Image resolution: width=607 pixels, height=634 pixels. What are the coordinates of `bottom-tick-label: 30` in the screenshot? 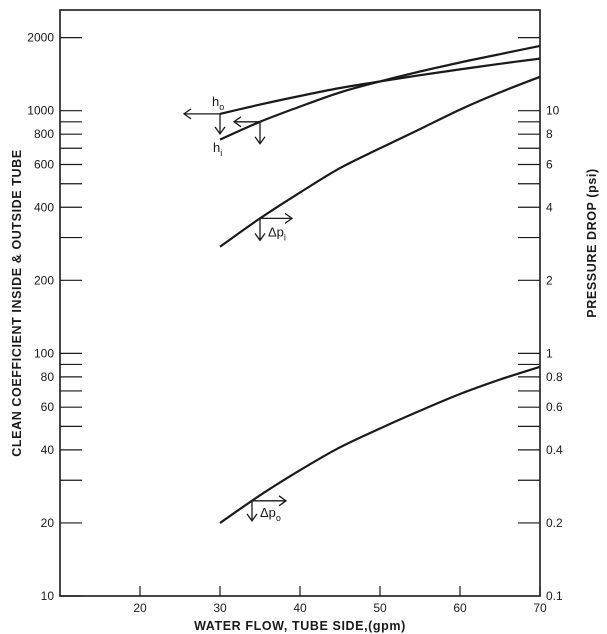 It's located at (220, 608).